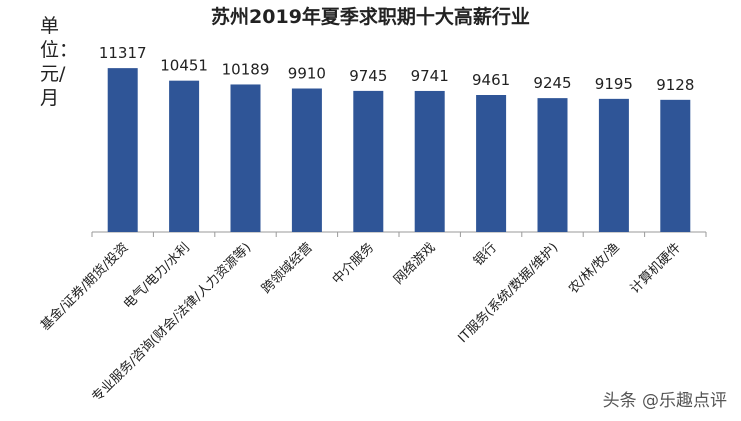 This screenshot has height=421, width=741. I want to click on category-label: 跨领域经营, so click(287, 268).